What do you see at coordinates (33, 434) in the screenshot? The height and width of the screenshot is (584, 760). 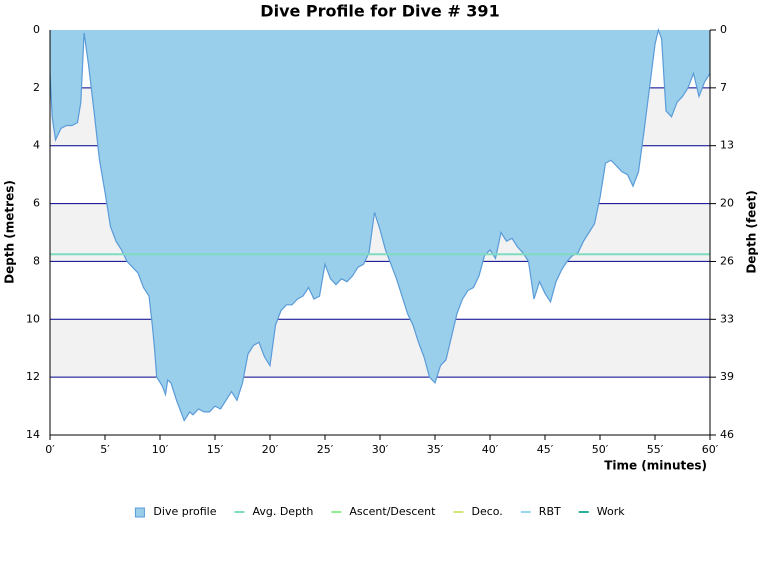 I see `y-tick-label: 14` at bounding box center [33, 434].